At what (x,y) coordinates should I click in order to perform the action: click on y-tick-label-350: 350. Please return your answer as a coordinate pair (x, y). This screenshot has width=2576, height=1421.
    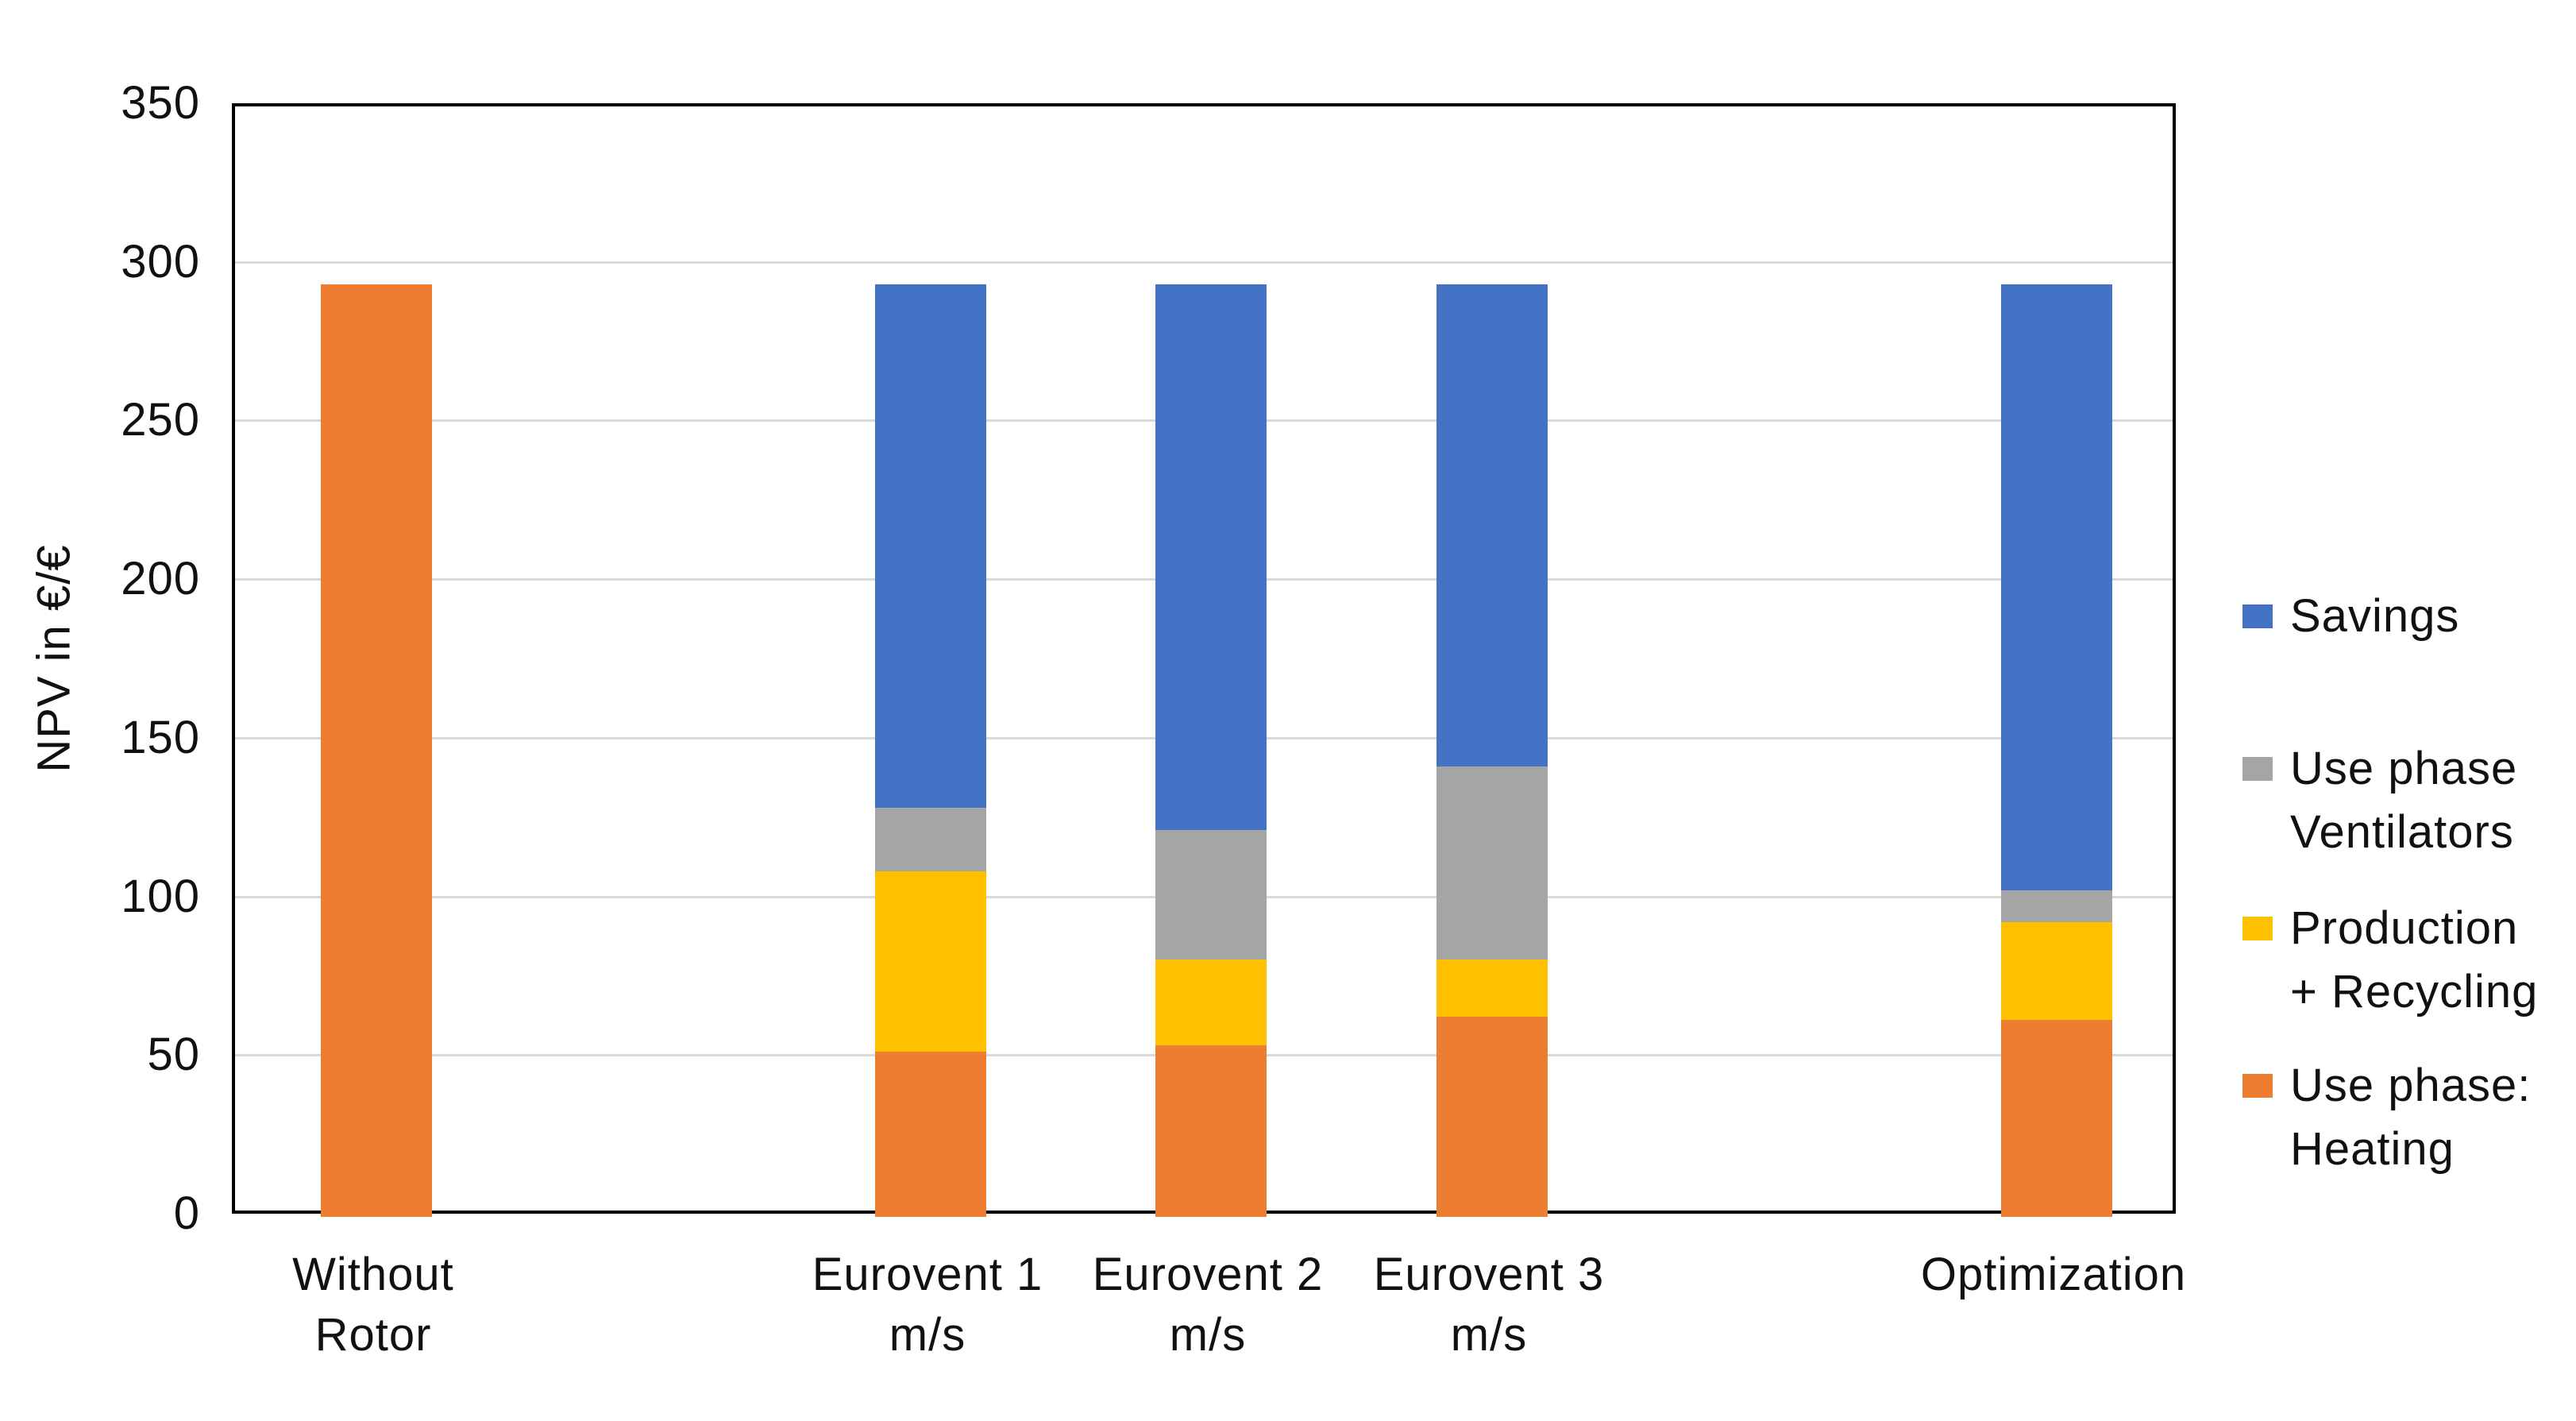
    Looking at the image, I should click on (160, 103).